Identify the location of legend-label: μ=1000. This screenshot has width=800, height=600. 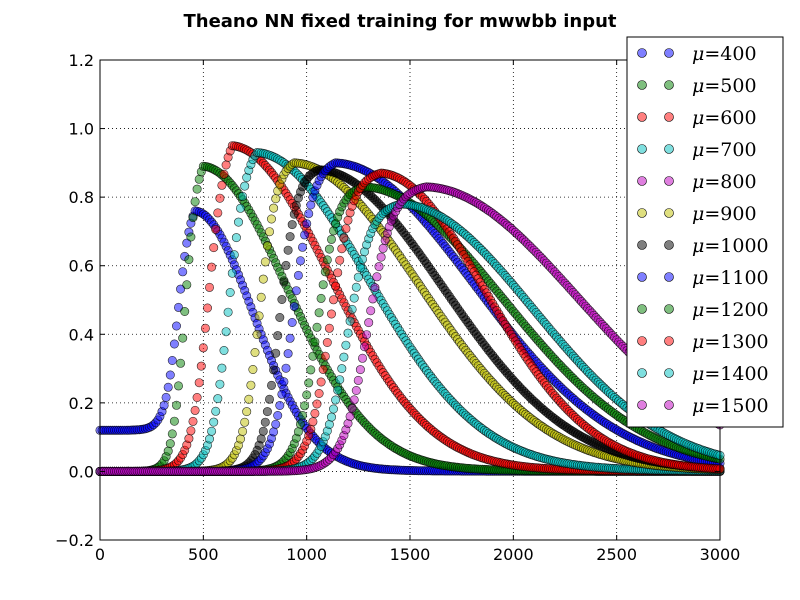
(730, 246).